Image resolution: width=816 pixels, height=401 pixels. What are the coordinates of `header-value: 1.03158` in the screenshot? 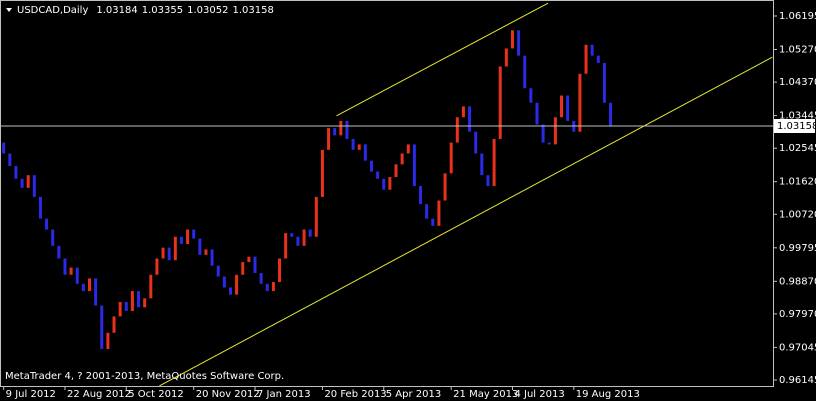 It's located at (252, 10).